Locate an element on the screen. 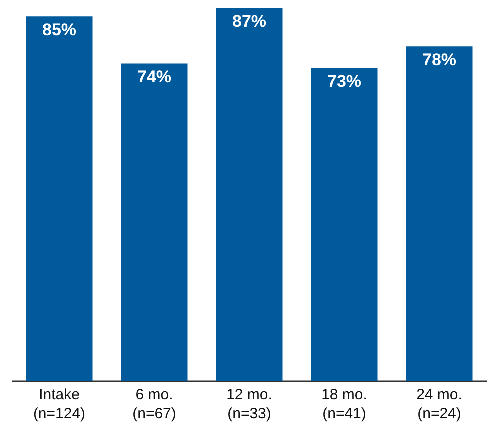 This screenshot has width=491, height=425. data-label: 85% is located at coordinates (59, 30).